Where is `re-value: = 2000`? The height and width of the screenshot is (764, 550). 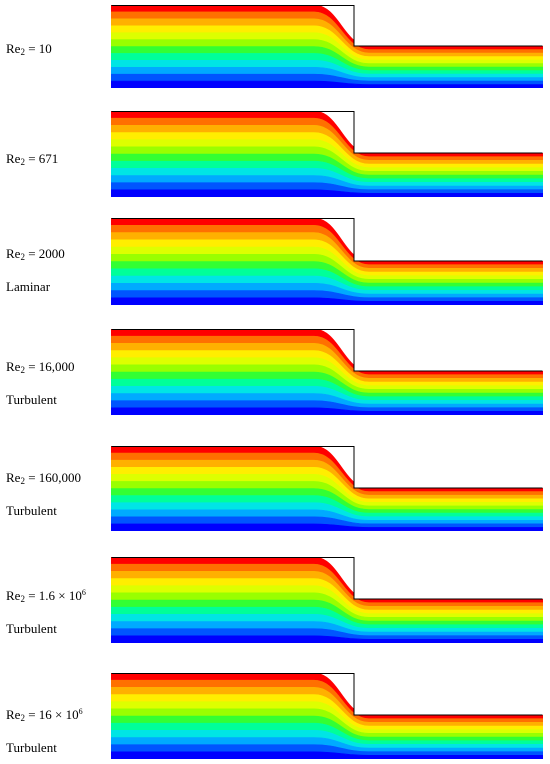 re-value: = 2000 is located at coordinates (46, 253).